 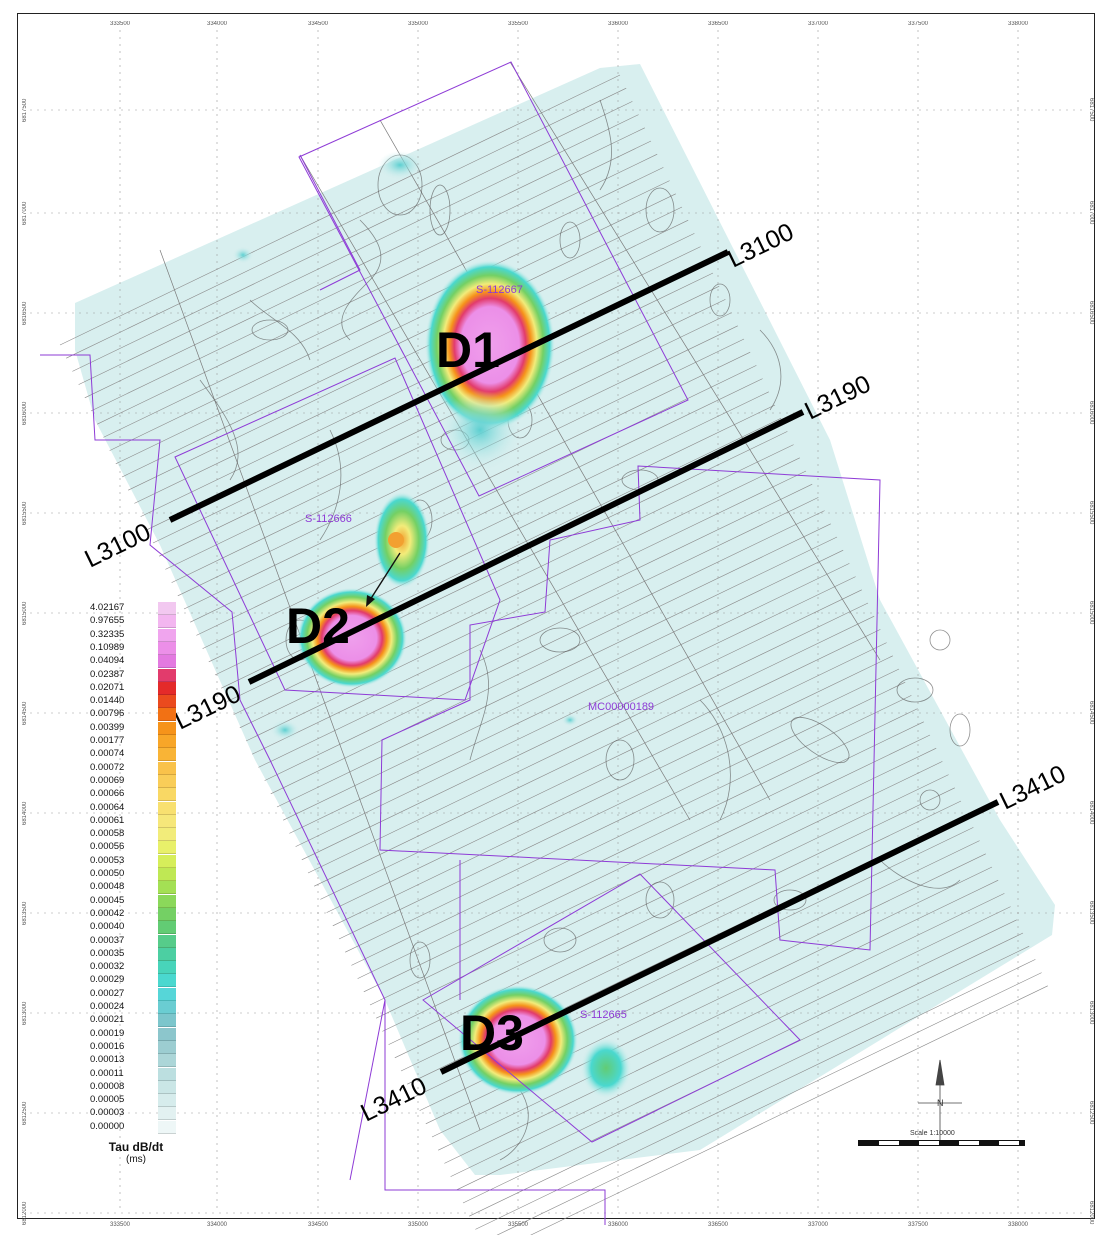 What do you see at coordinates (107, 1046) in the screenshot?
I see `legend-value: 0.00016` at bounding box center [107, 1046].